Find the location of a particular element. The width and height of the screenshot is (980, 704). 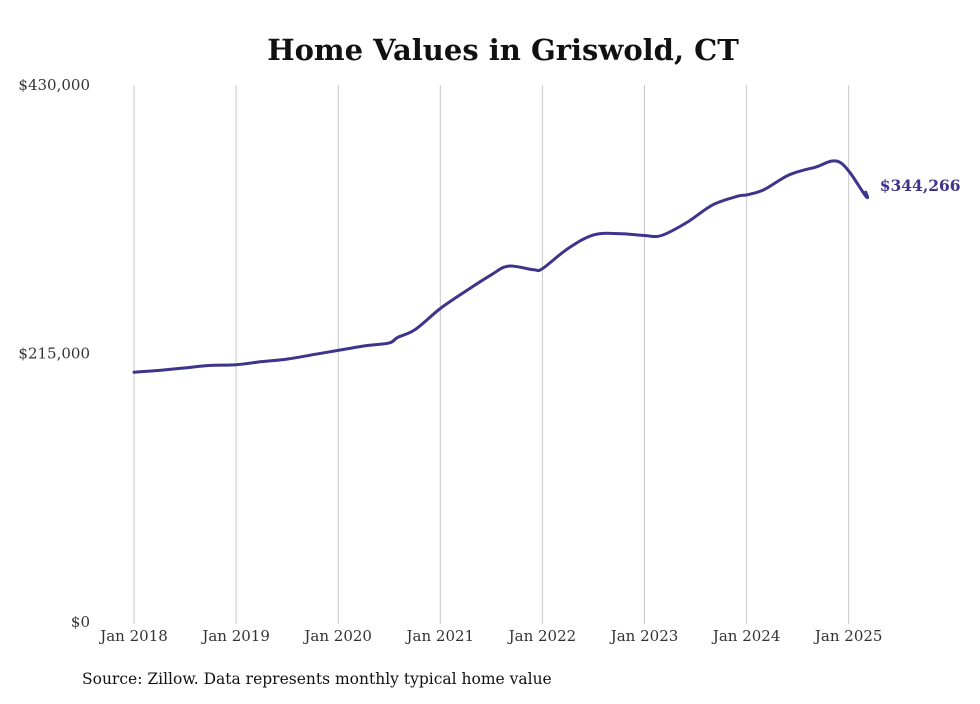

y-tick-label: $430,000 is located at coordinates (54, 85).